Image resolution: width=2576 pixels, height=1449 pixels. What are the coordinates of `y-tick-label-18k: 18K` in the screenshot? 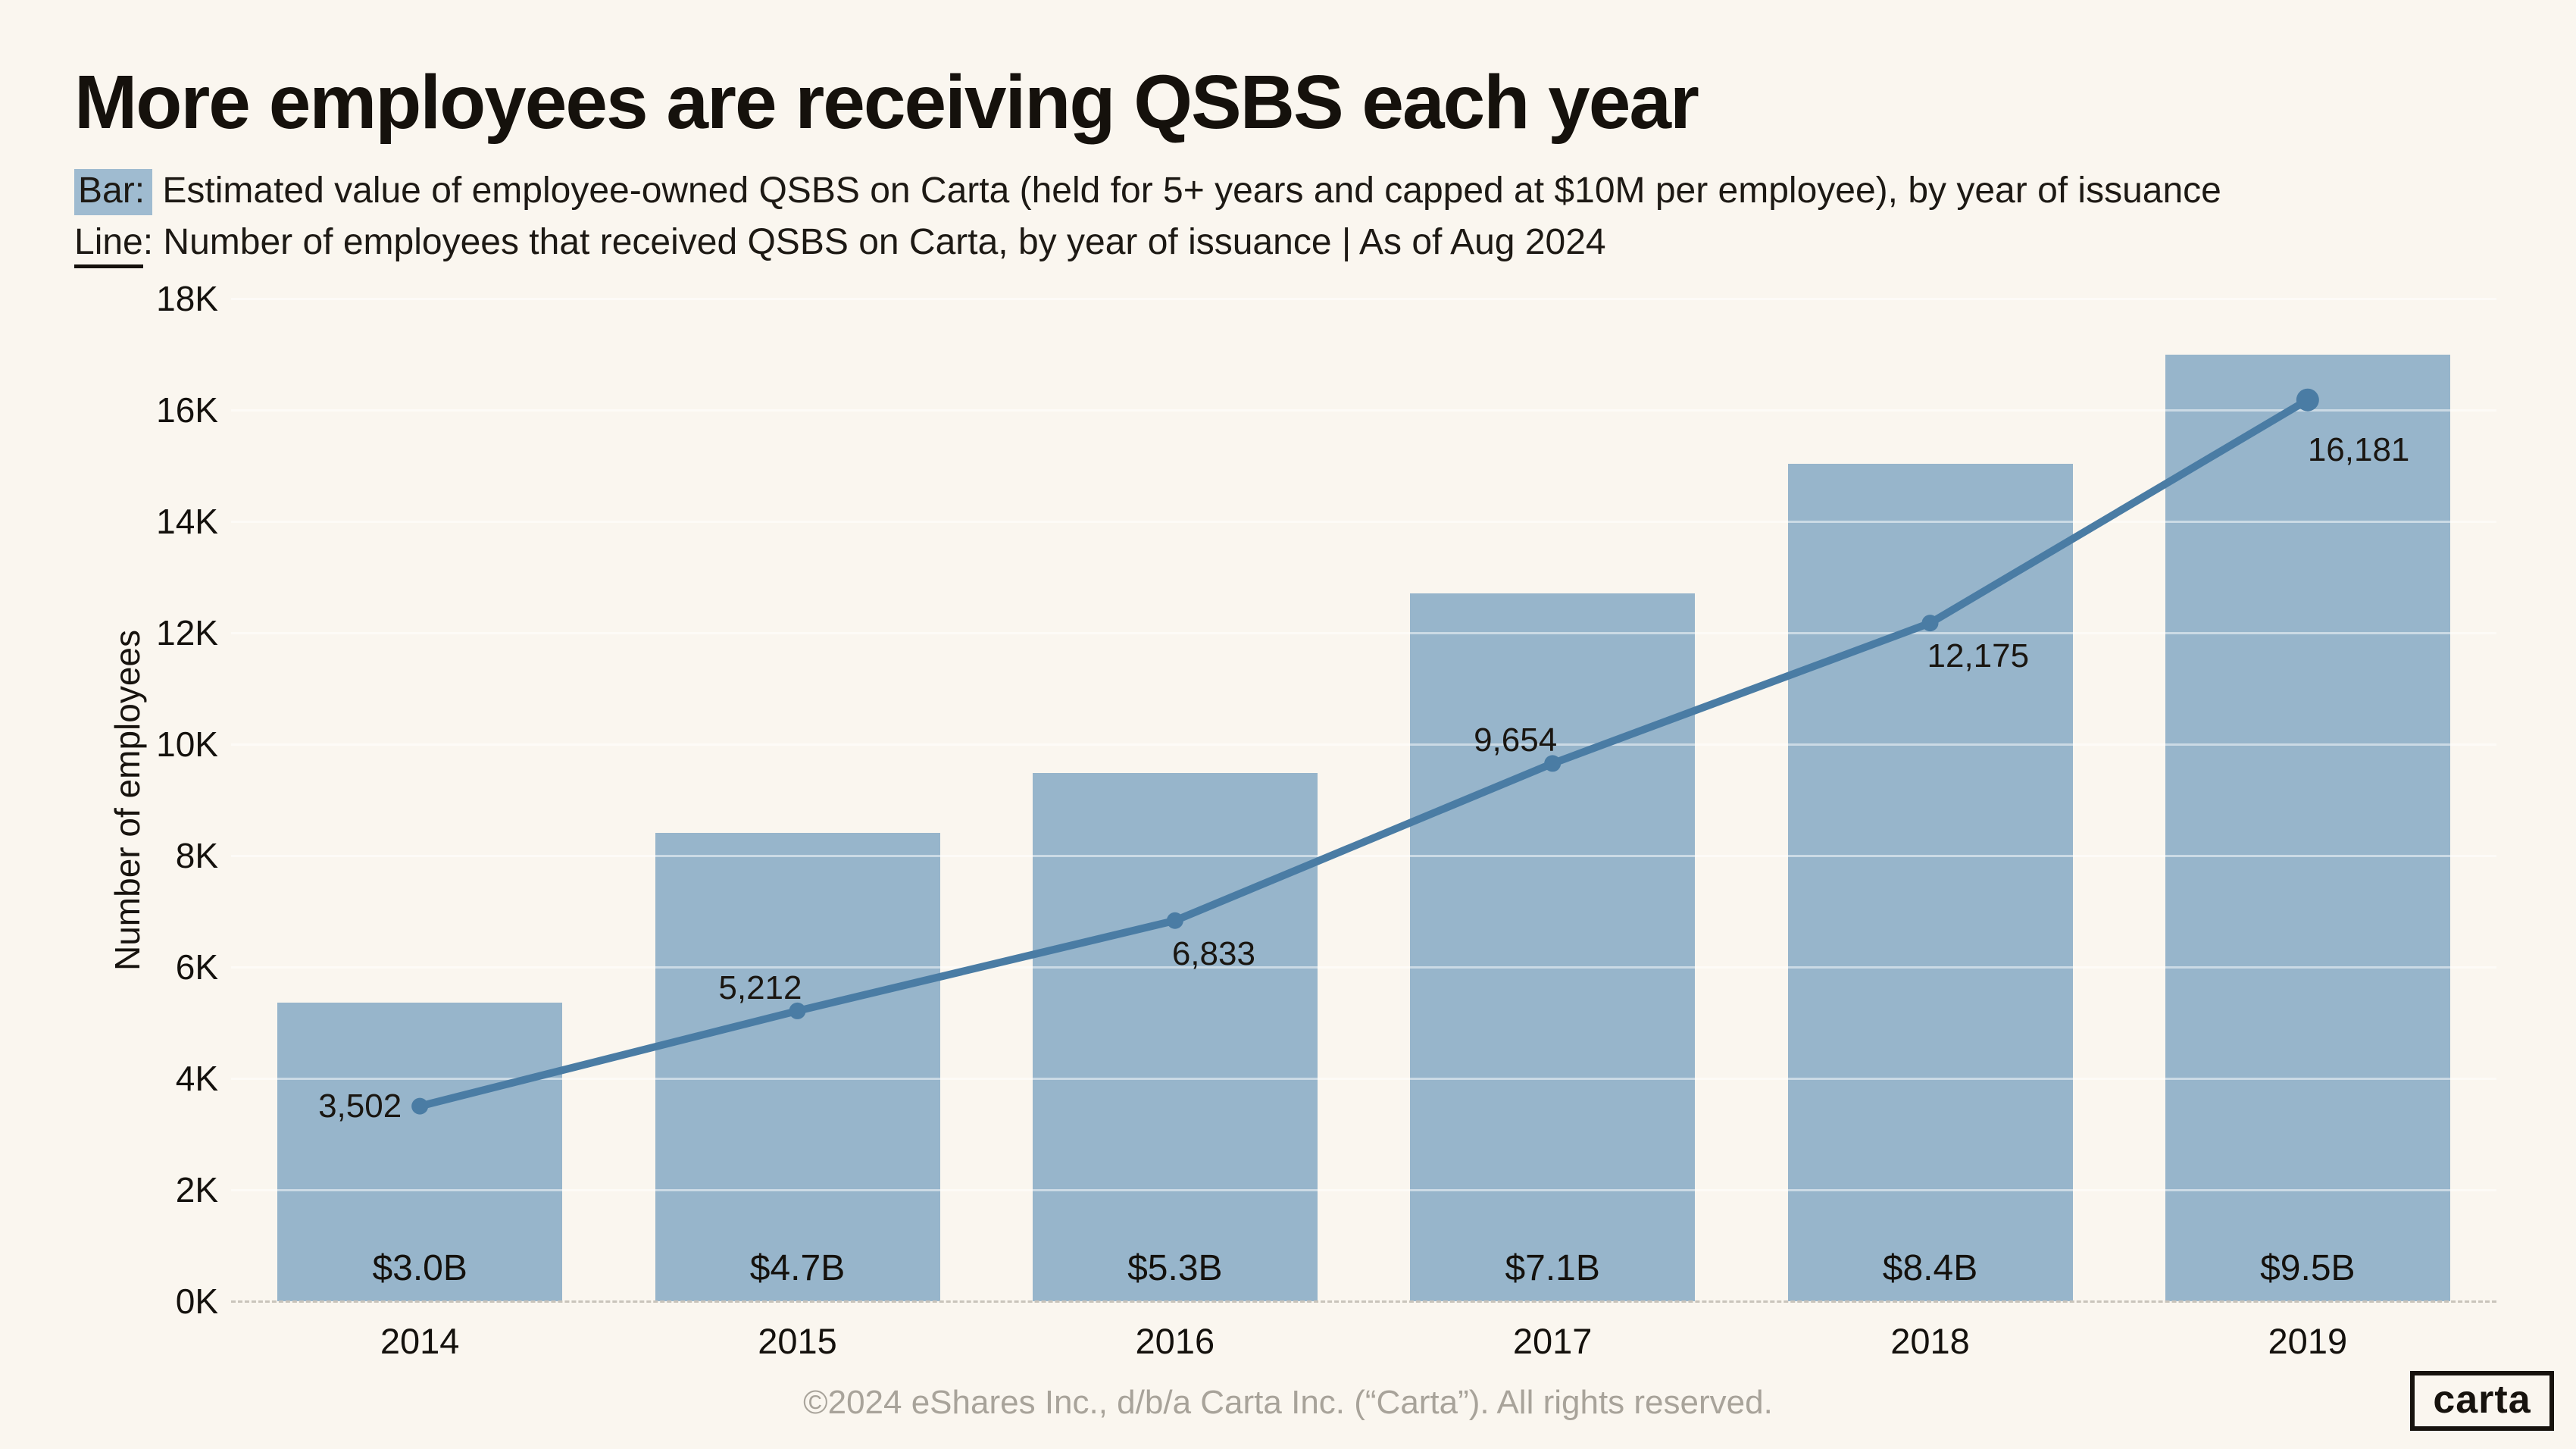 It's located at (187, 298).